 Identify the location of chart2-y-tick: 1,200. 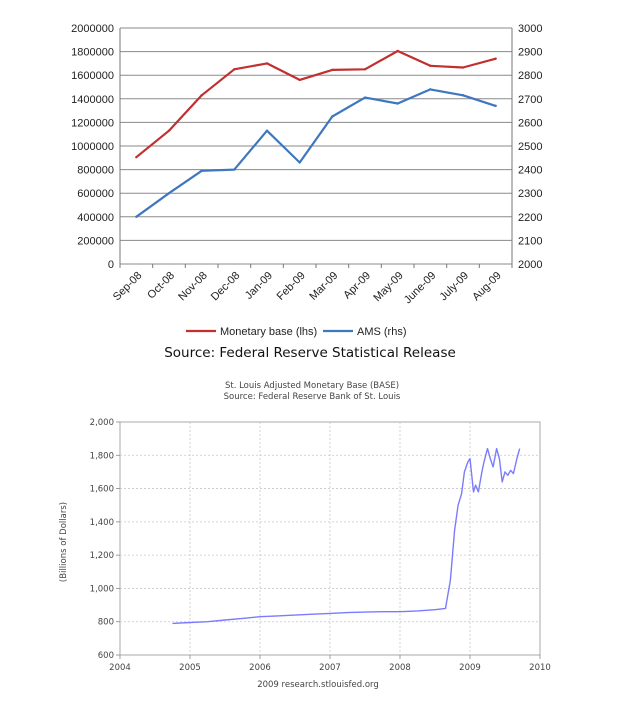
(102, 556).